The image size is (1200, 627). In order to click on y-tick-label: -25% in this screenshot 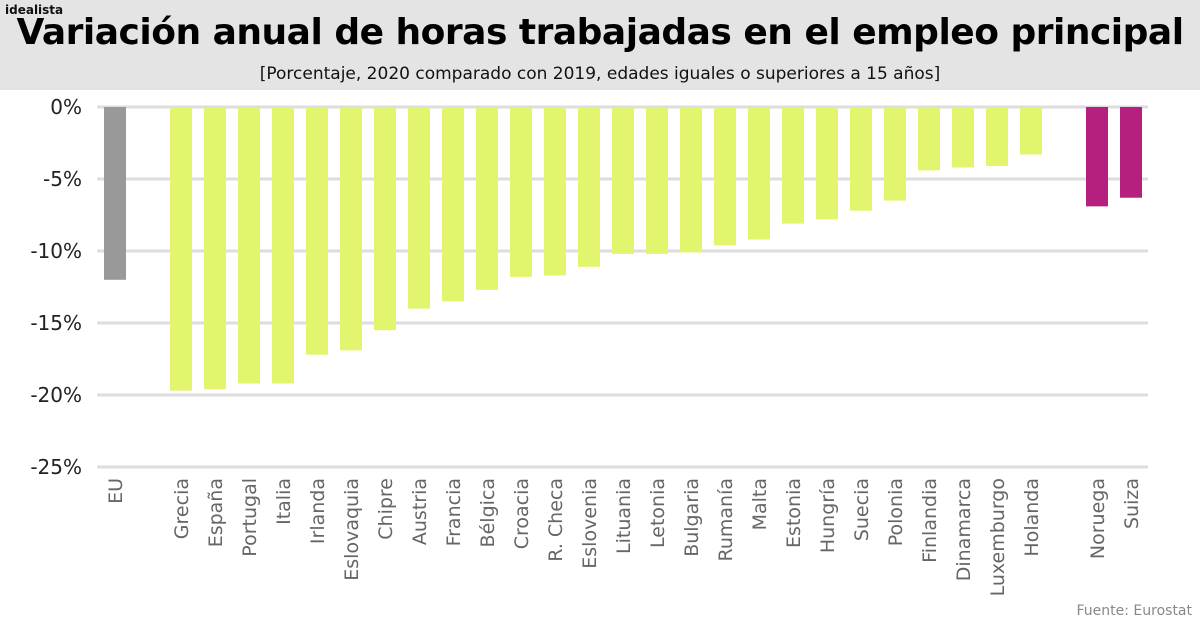, I will do `click(56, 467)`.